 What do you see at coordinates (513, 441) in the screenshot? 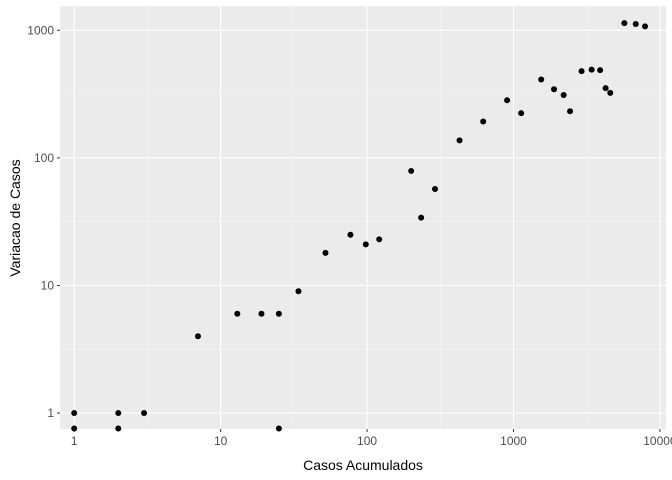
I see `x-tick-label: 1000` at bounding box center [513, 441].